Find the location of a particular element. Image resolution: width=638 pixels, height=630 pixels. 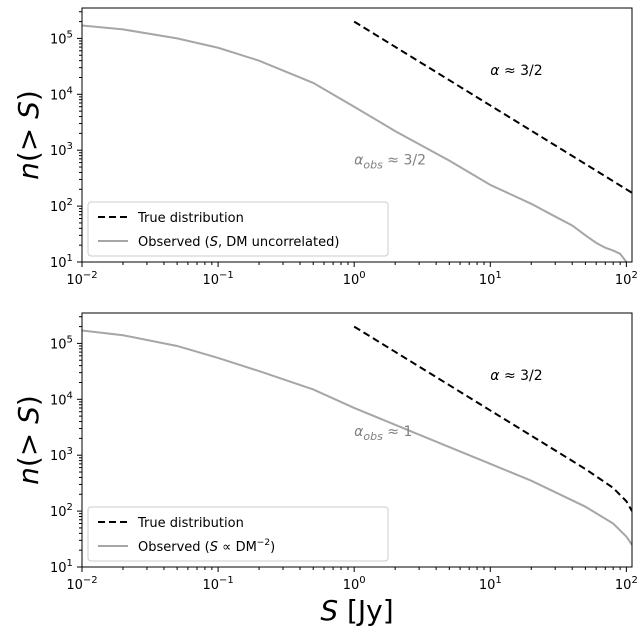

legend-label: Observed (S, DM uncorrelated) is located at coordinates (238, 242).